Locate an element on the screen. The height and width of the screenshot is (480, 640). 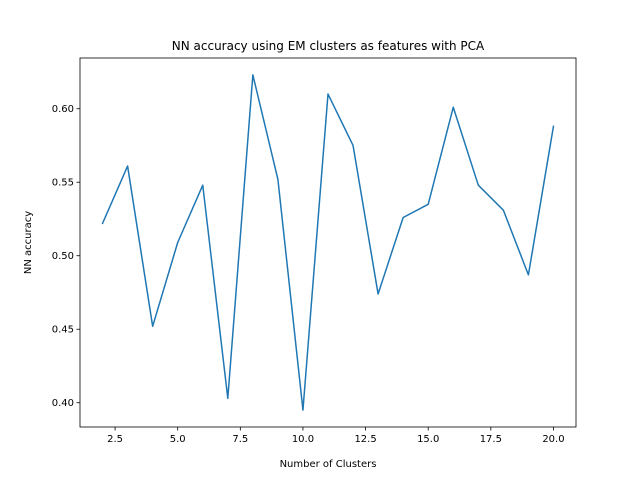
x-tick-label: 2.5 is located at coordinates (115, 439).